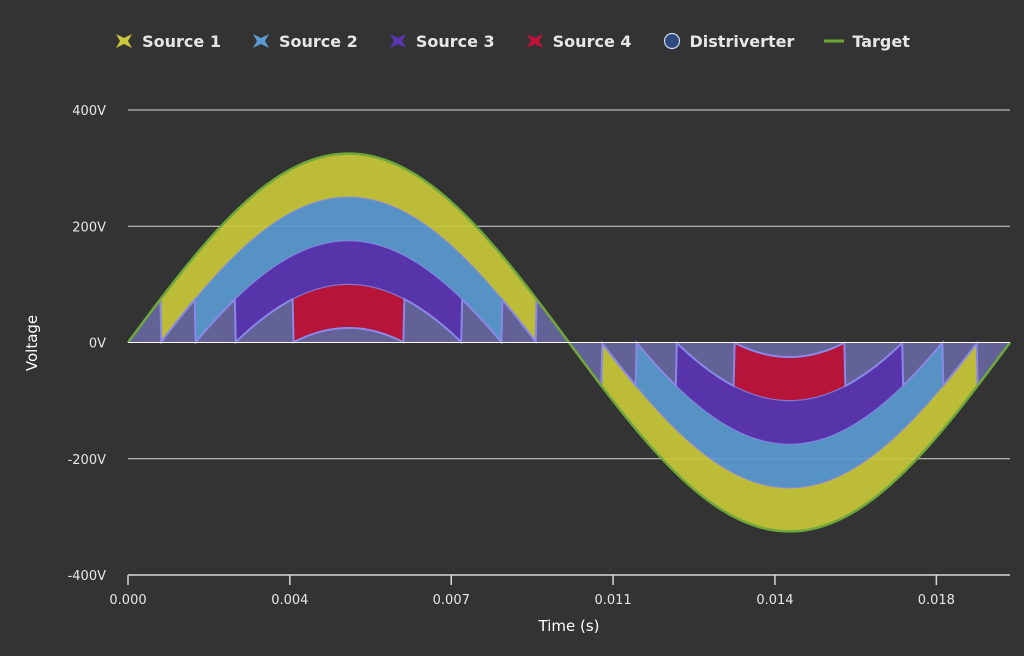  Describe the element at coordinates (318, 41) in the screenshot. I see `legend-label: Source 2` at that location.